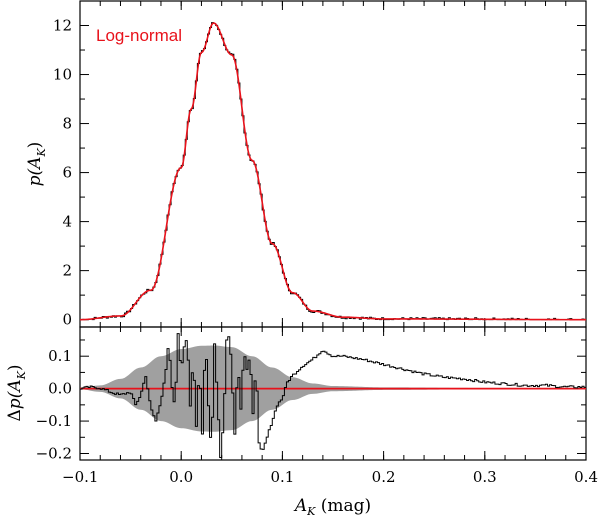 This screenshot has width=600, height=518. I want to click on top-ytick-label: 0, so click(67, 320).